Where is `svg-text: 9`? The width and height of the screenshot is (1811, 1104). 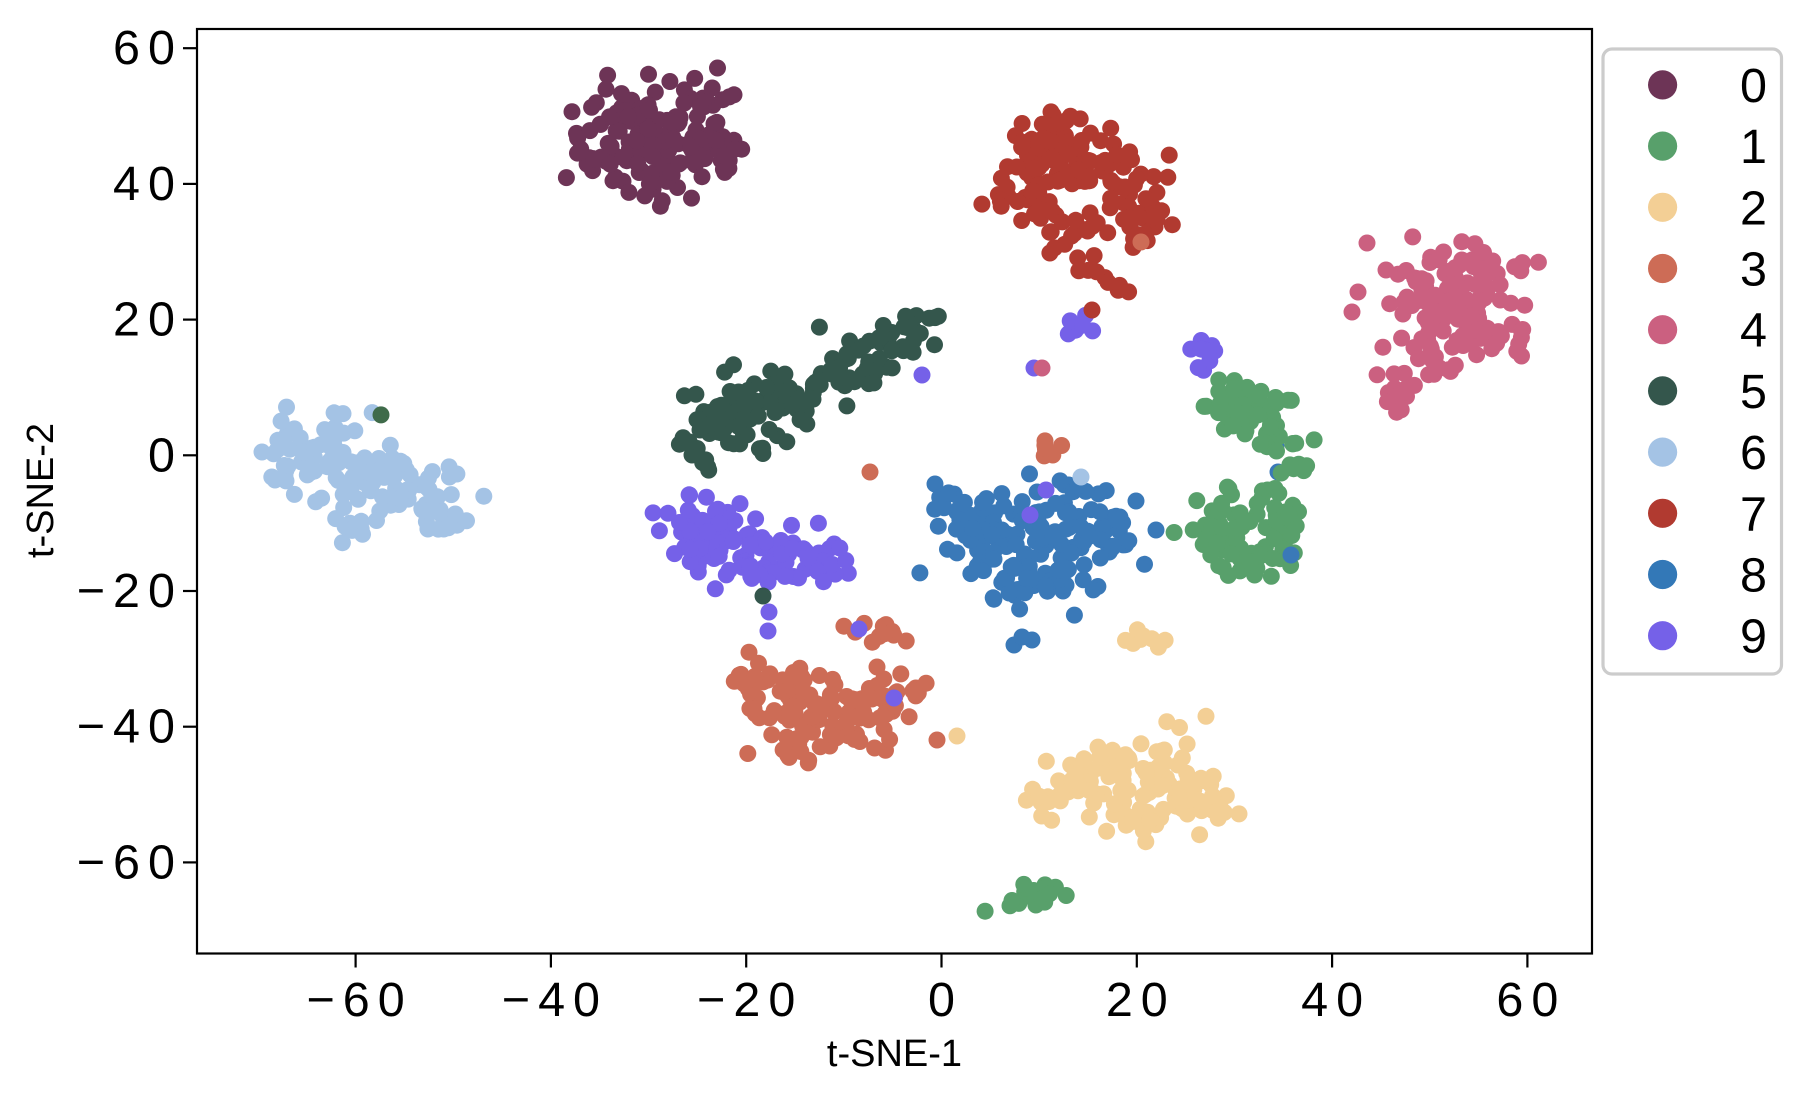
svg-text: 9 is located at coordinates (1753, 637).